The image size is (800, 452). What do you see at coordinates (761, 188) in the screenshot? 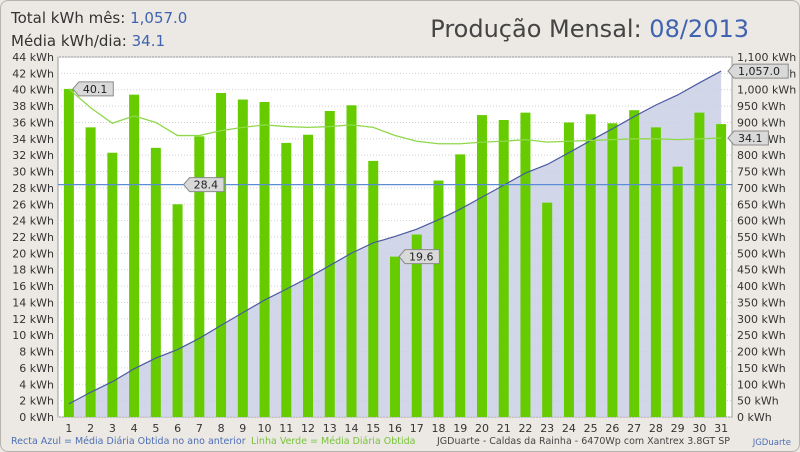
I see `right-axis-tick-label: 700 kWh` at bounding box center [761, 188].